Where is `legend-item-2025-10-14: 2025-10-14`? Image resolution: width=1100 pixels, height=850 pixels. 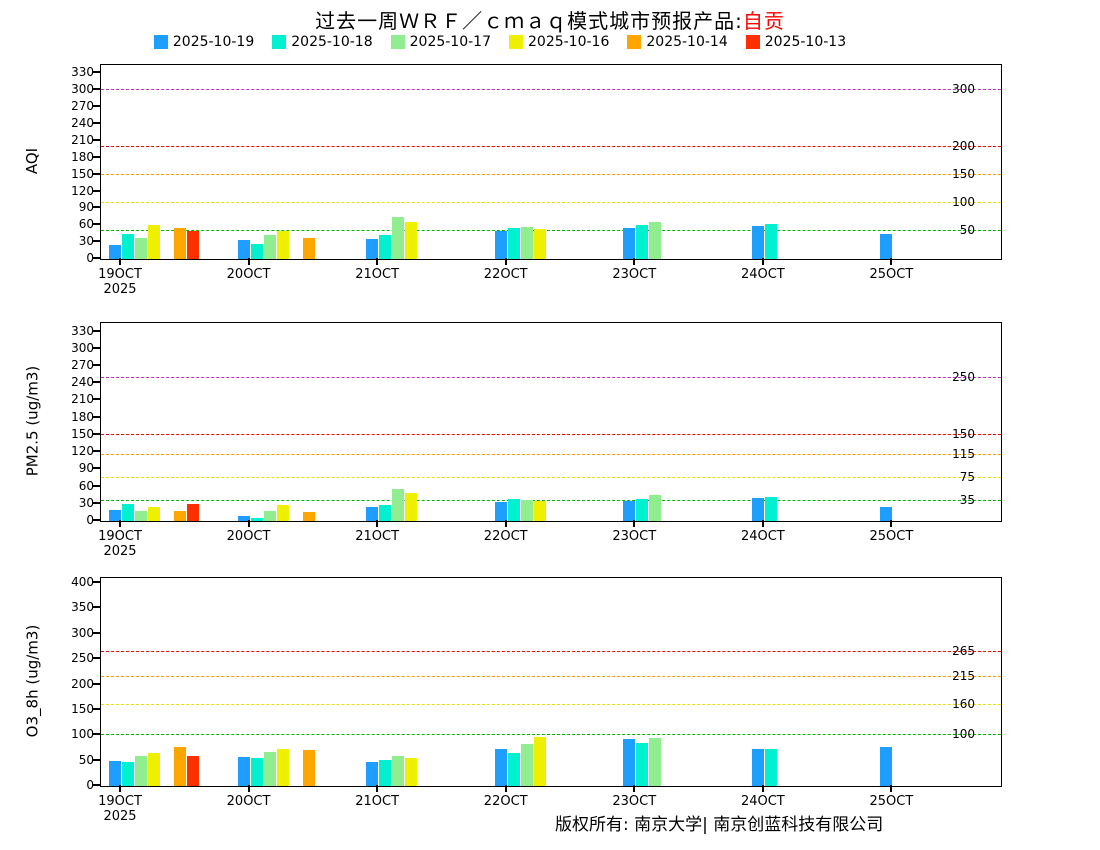
legend-item-2025-10-14: 2025-10-14 is located at coordinates (677, 42).